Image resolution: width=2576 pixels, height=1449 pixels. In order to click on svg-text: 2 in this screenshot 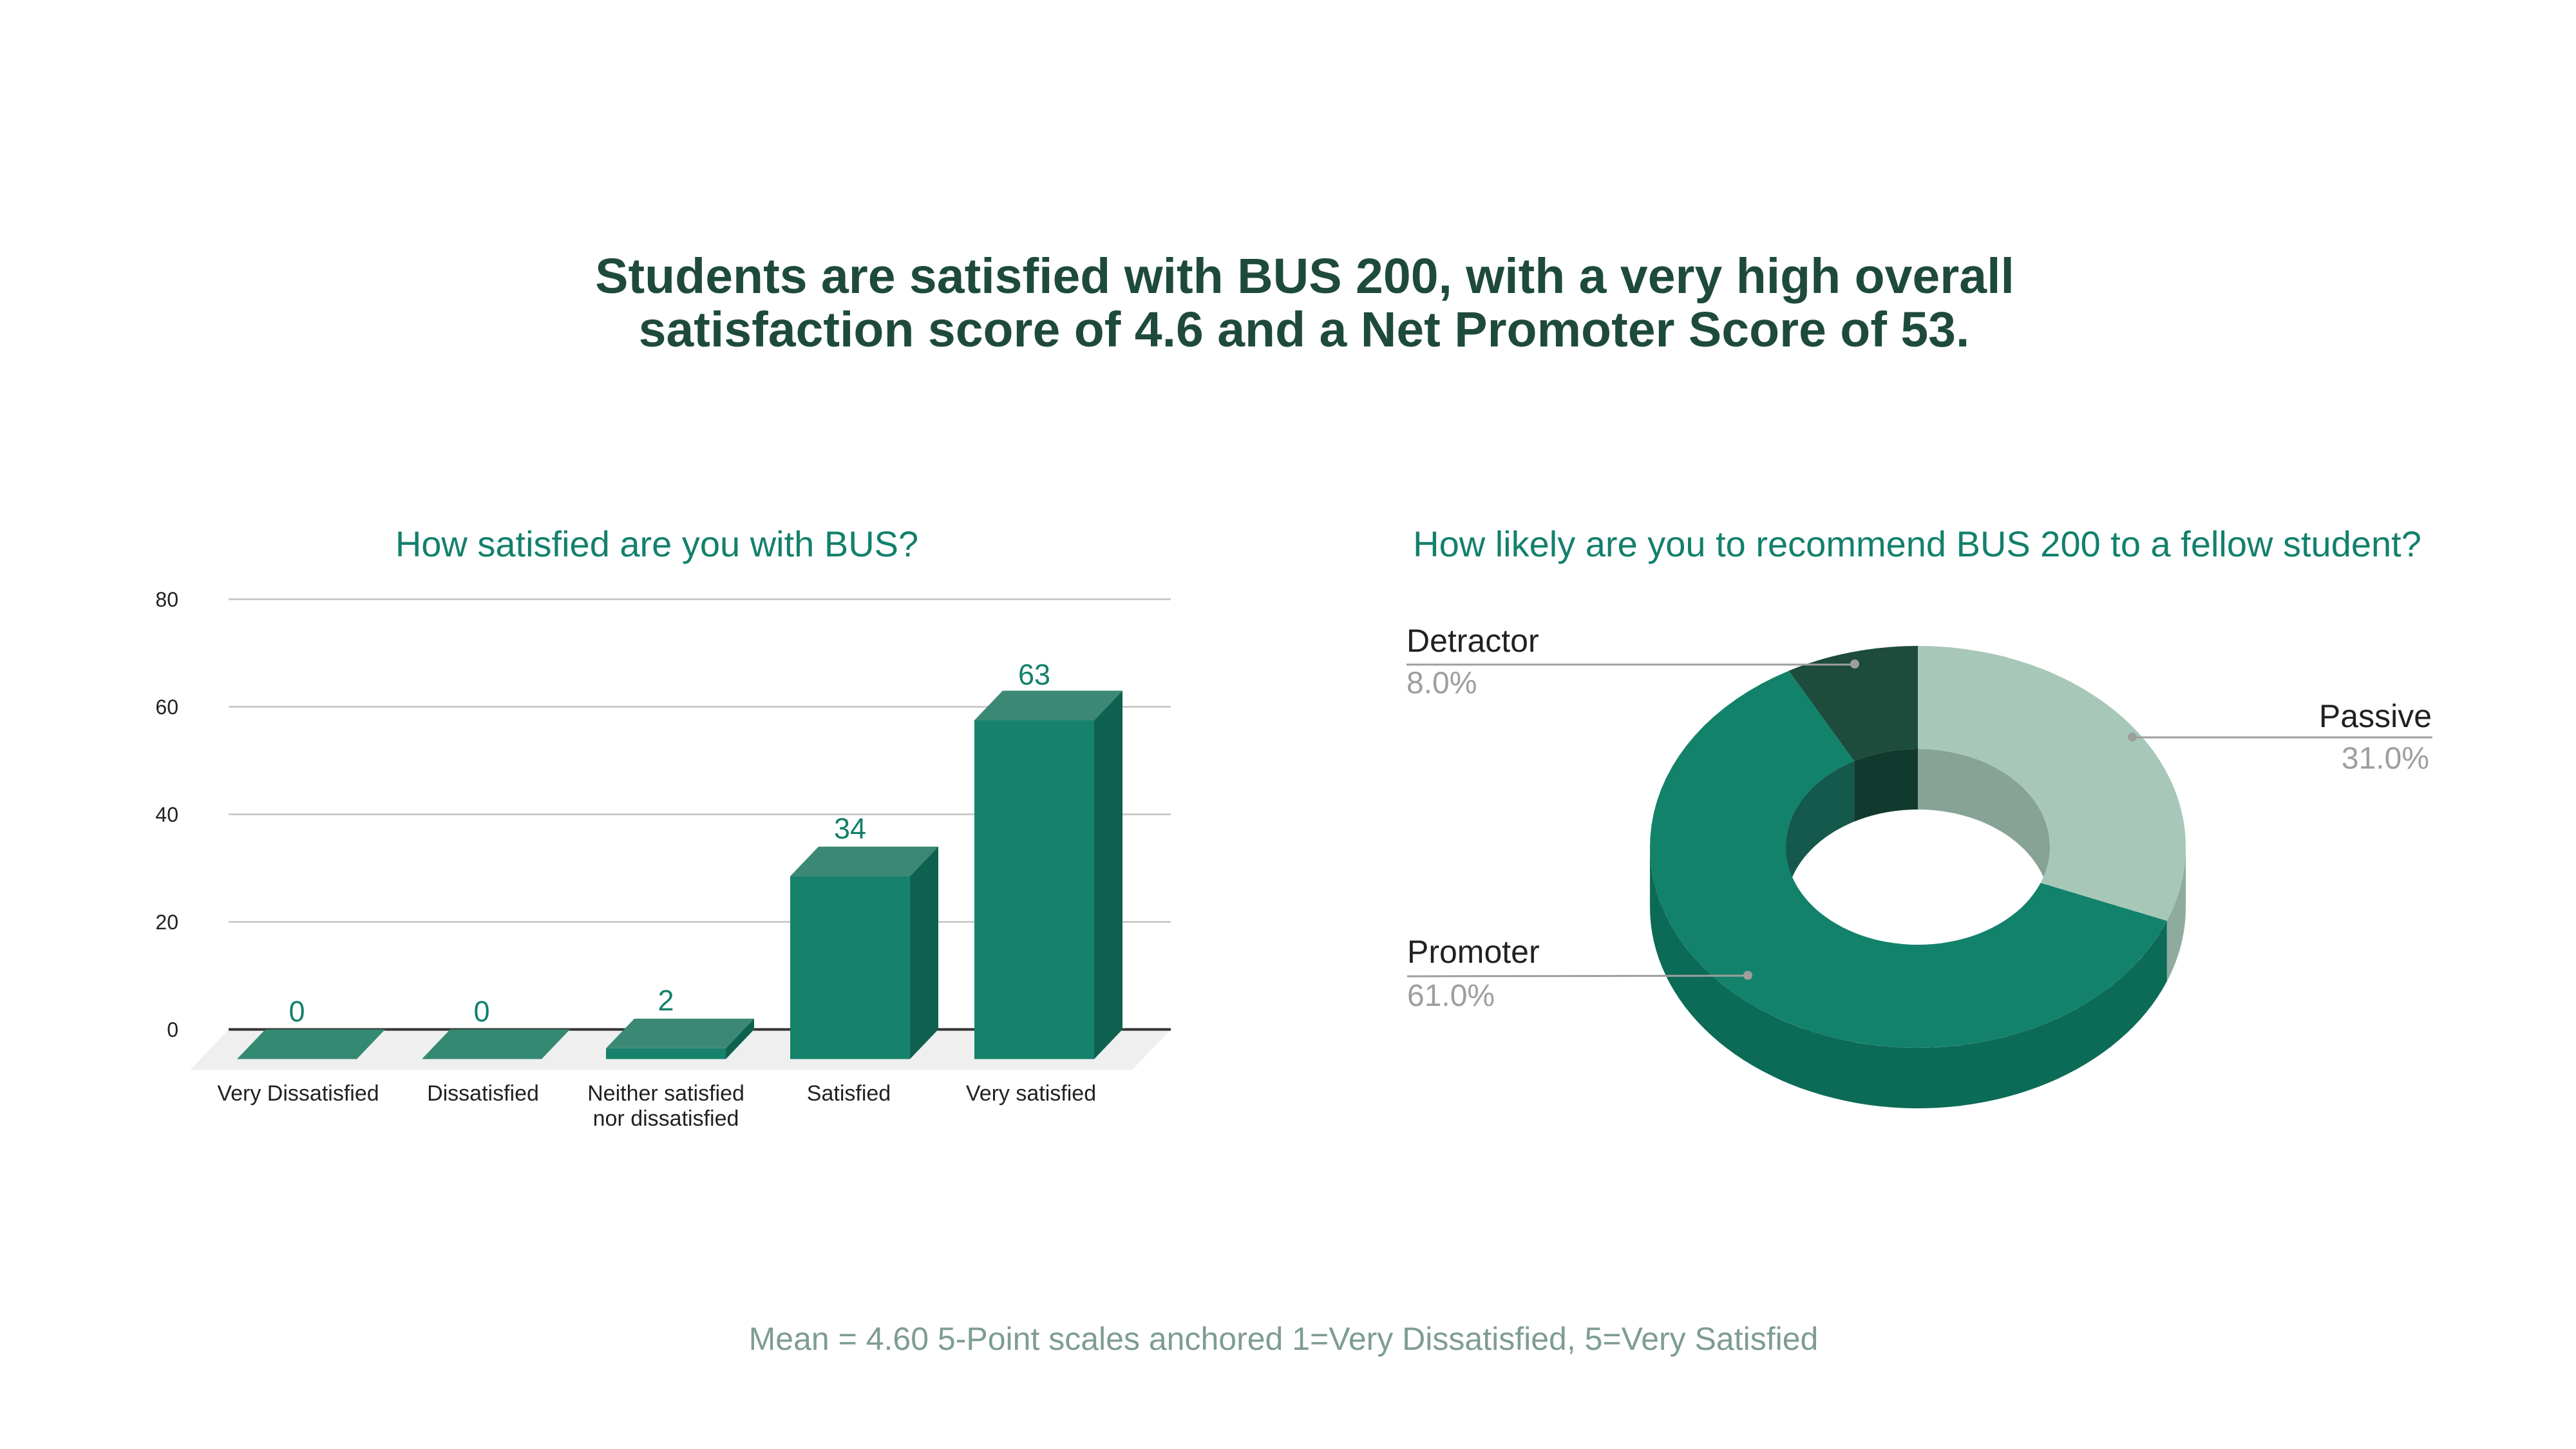, I will do `click(666, 1001)`.